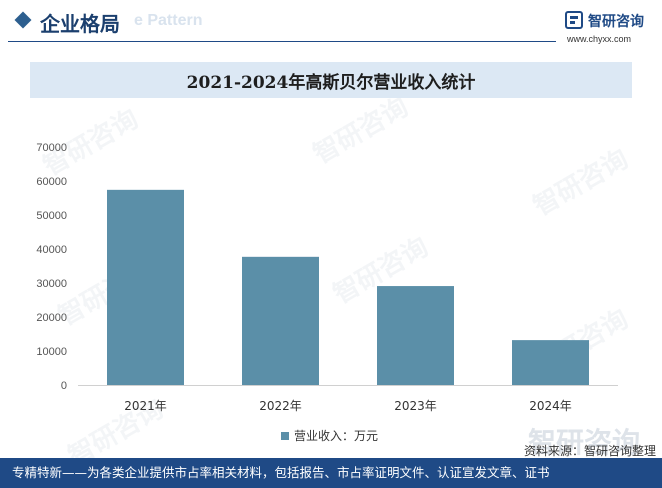  I want to click on bar-2022年, so click(280, 320).